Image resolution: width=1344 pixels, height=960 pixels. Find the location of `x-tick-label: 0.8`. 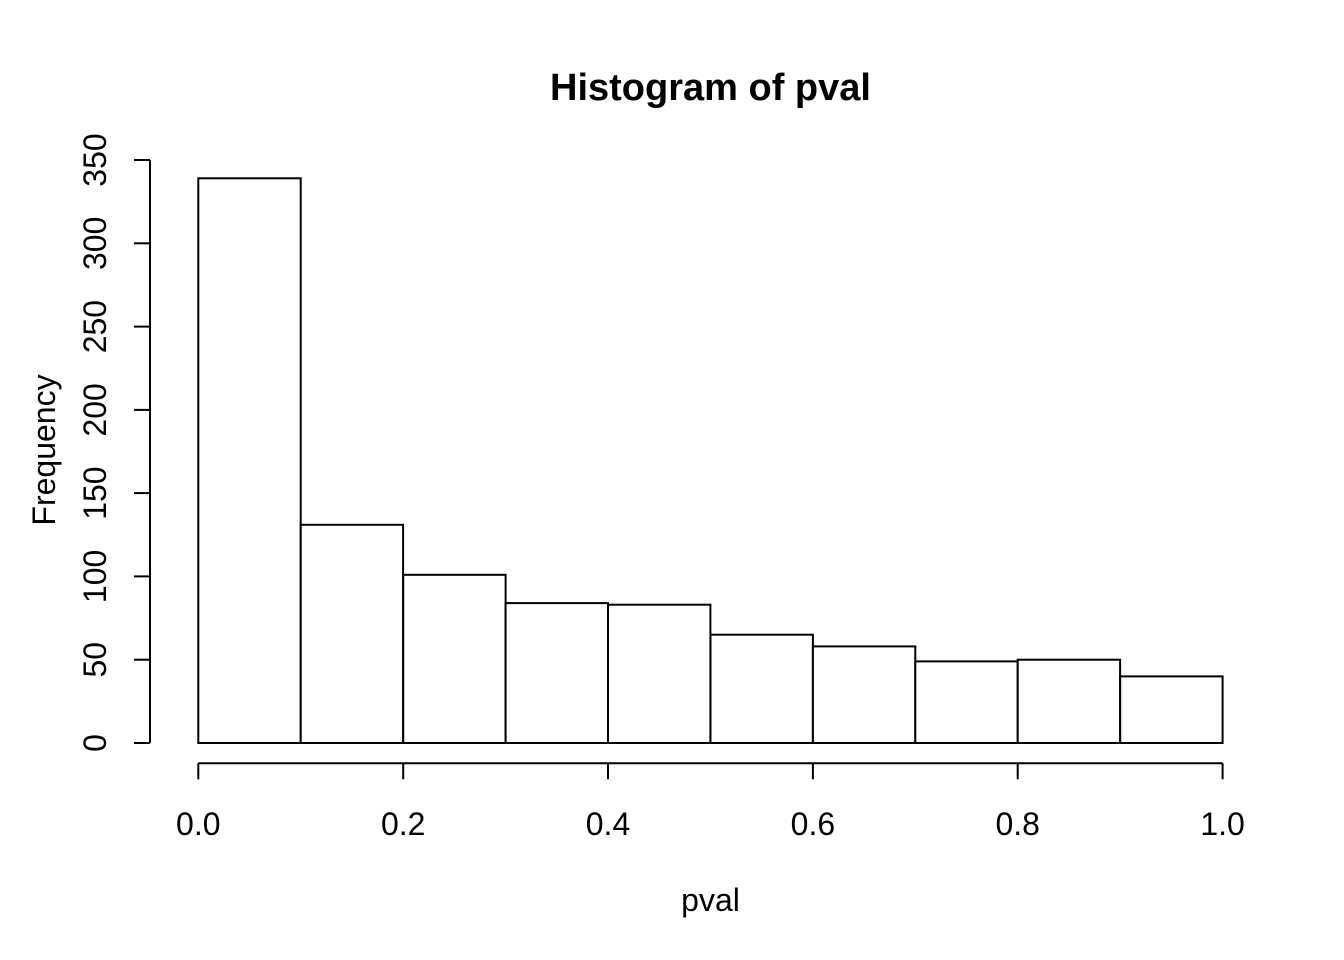

x-tick-label: 0.8 is located at coordinates (1017, 824).